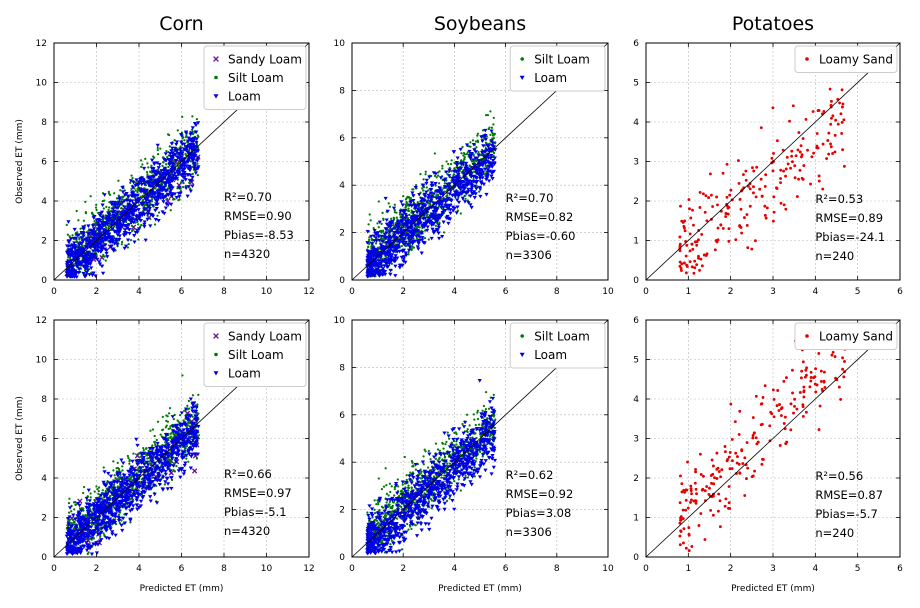  I want to click on stats-annotation: Pbias=-0.60, so click(541, 236).